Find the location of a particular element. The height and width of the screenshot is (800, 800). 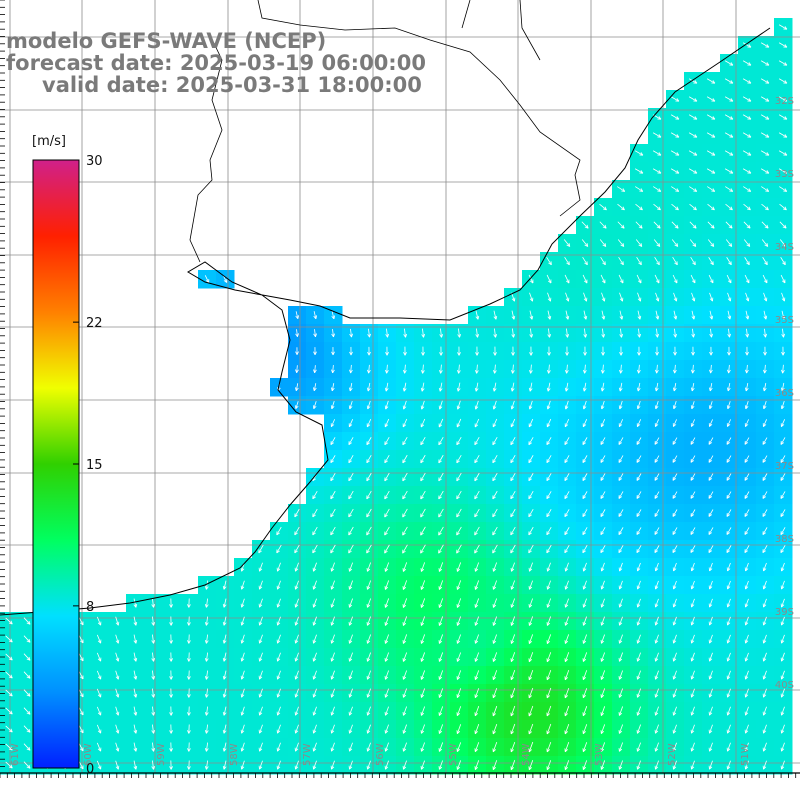

lon-label: 52W is located at coordinates (672, 754).